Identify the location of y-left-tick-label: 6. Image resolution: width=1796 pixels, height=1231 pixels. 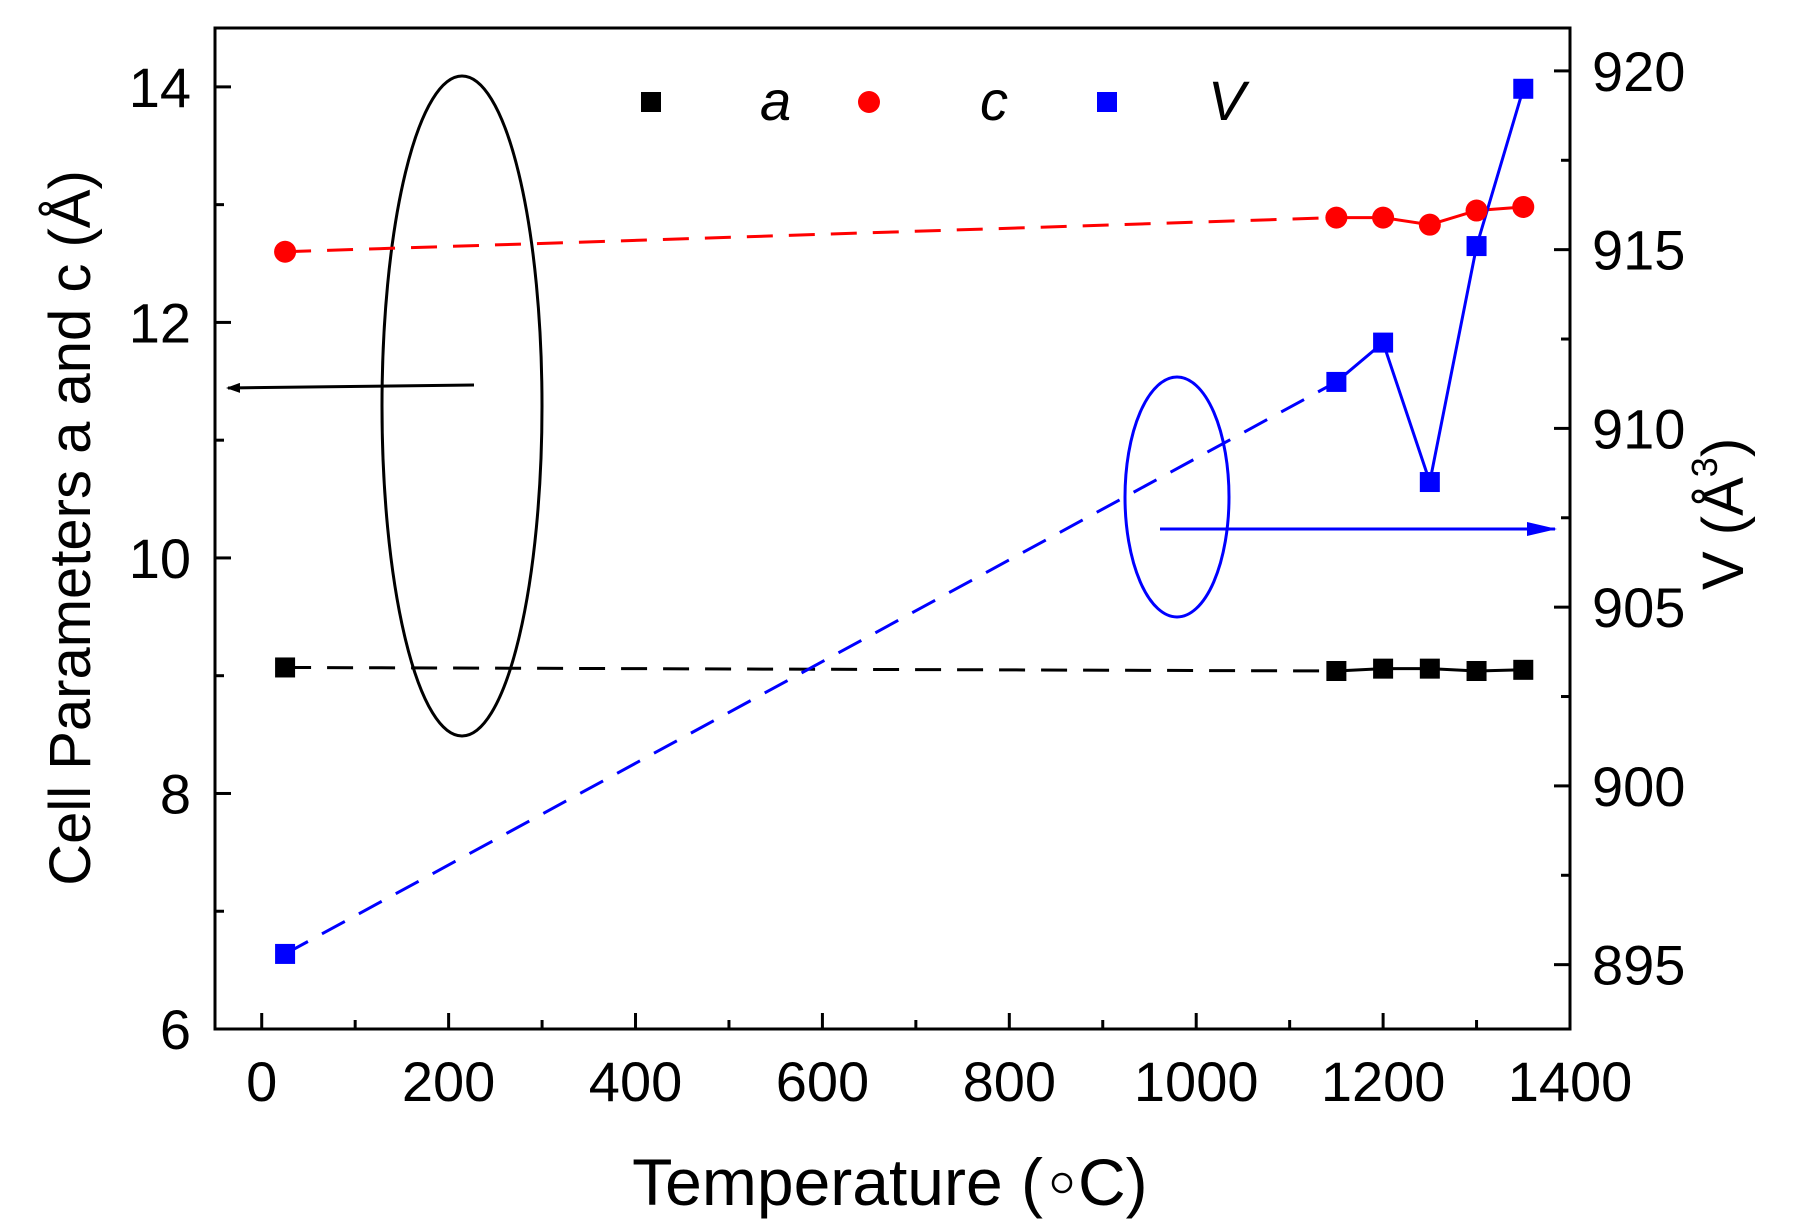
(175, 1029).